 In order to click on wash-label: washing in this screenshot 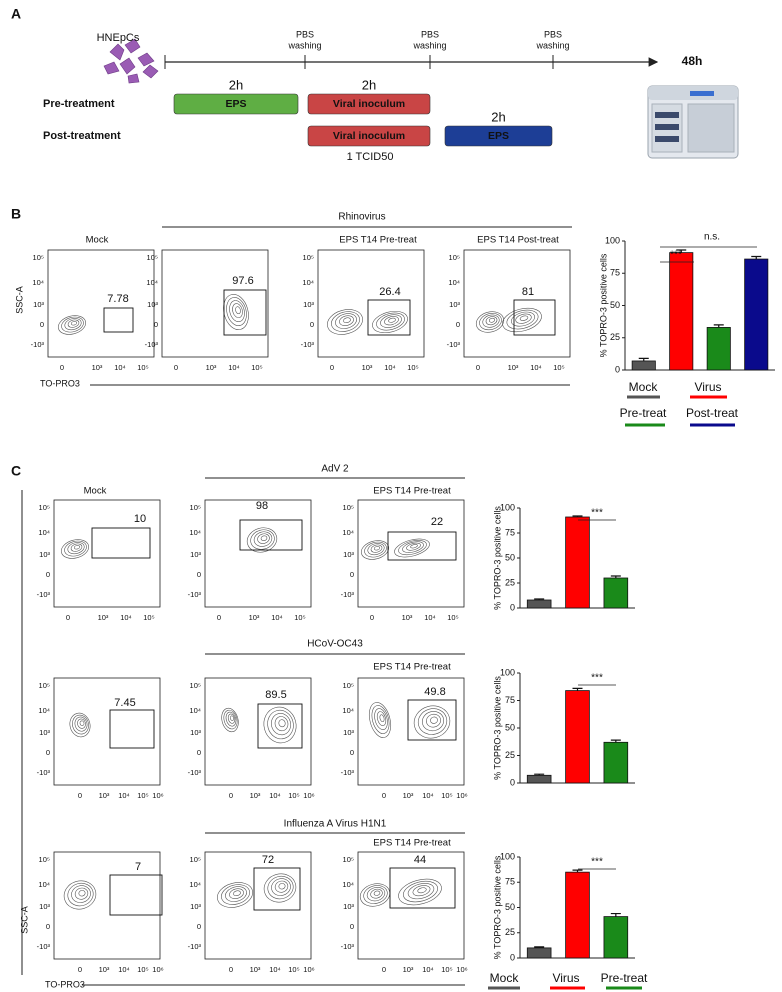, I will do `click(429, 45)`.